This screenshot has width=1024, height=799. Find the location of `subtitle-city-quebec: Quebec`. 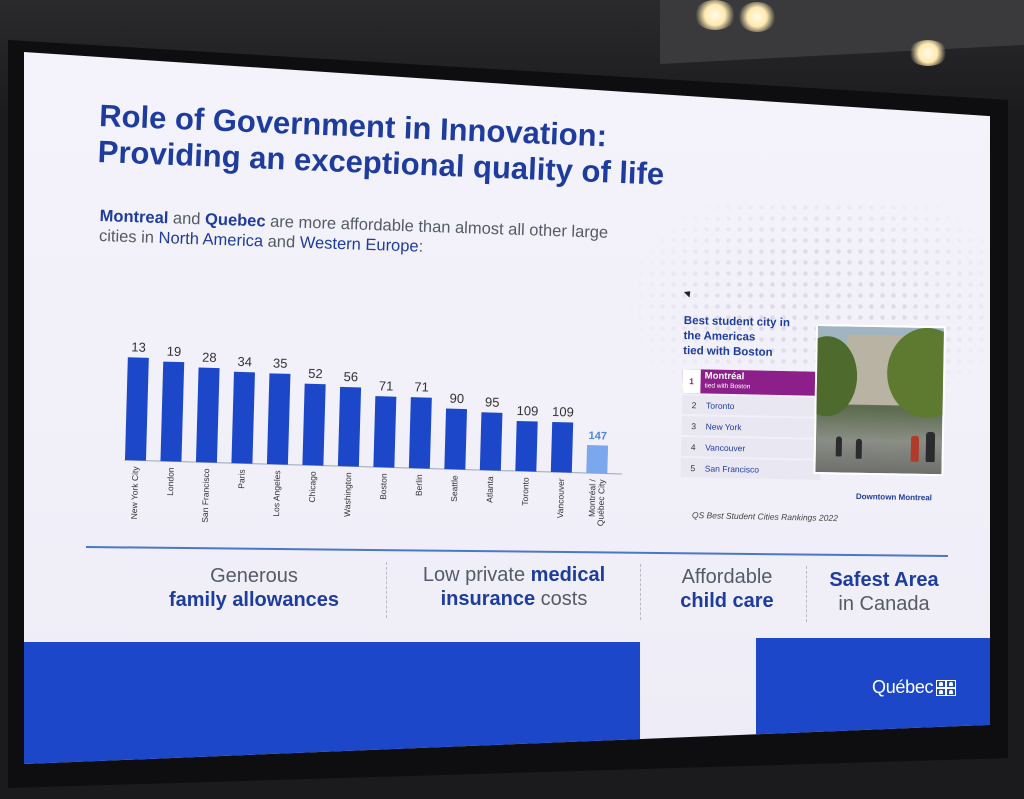

subtitle-city-quebec: Quebec is located at coordinates (235, 220).